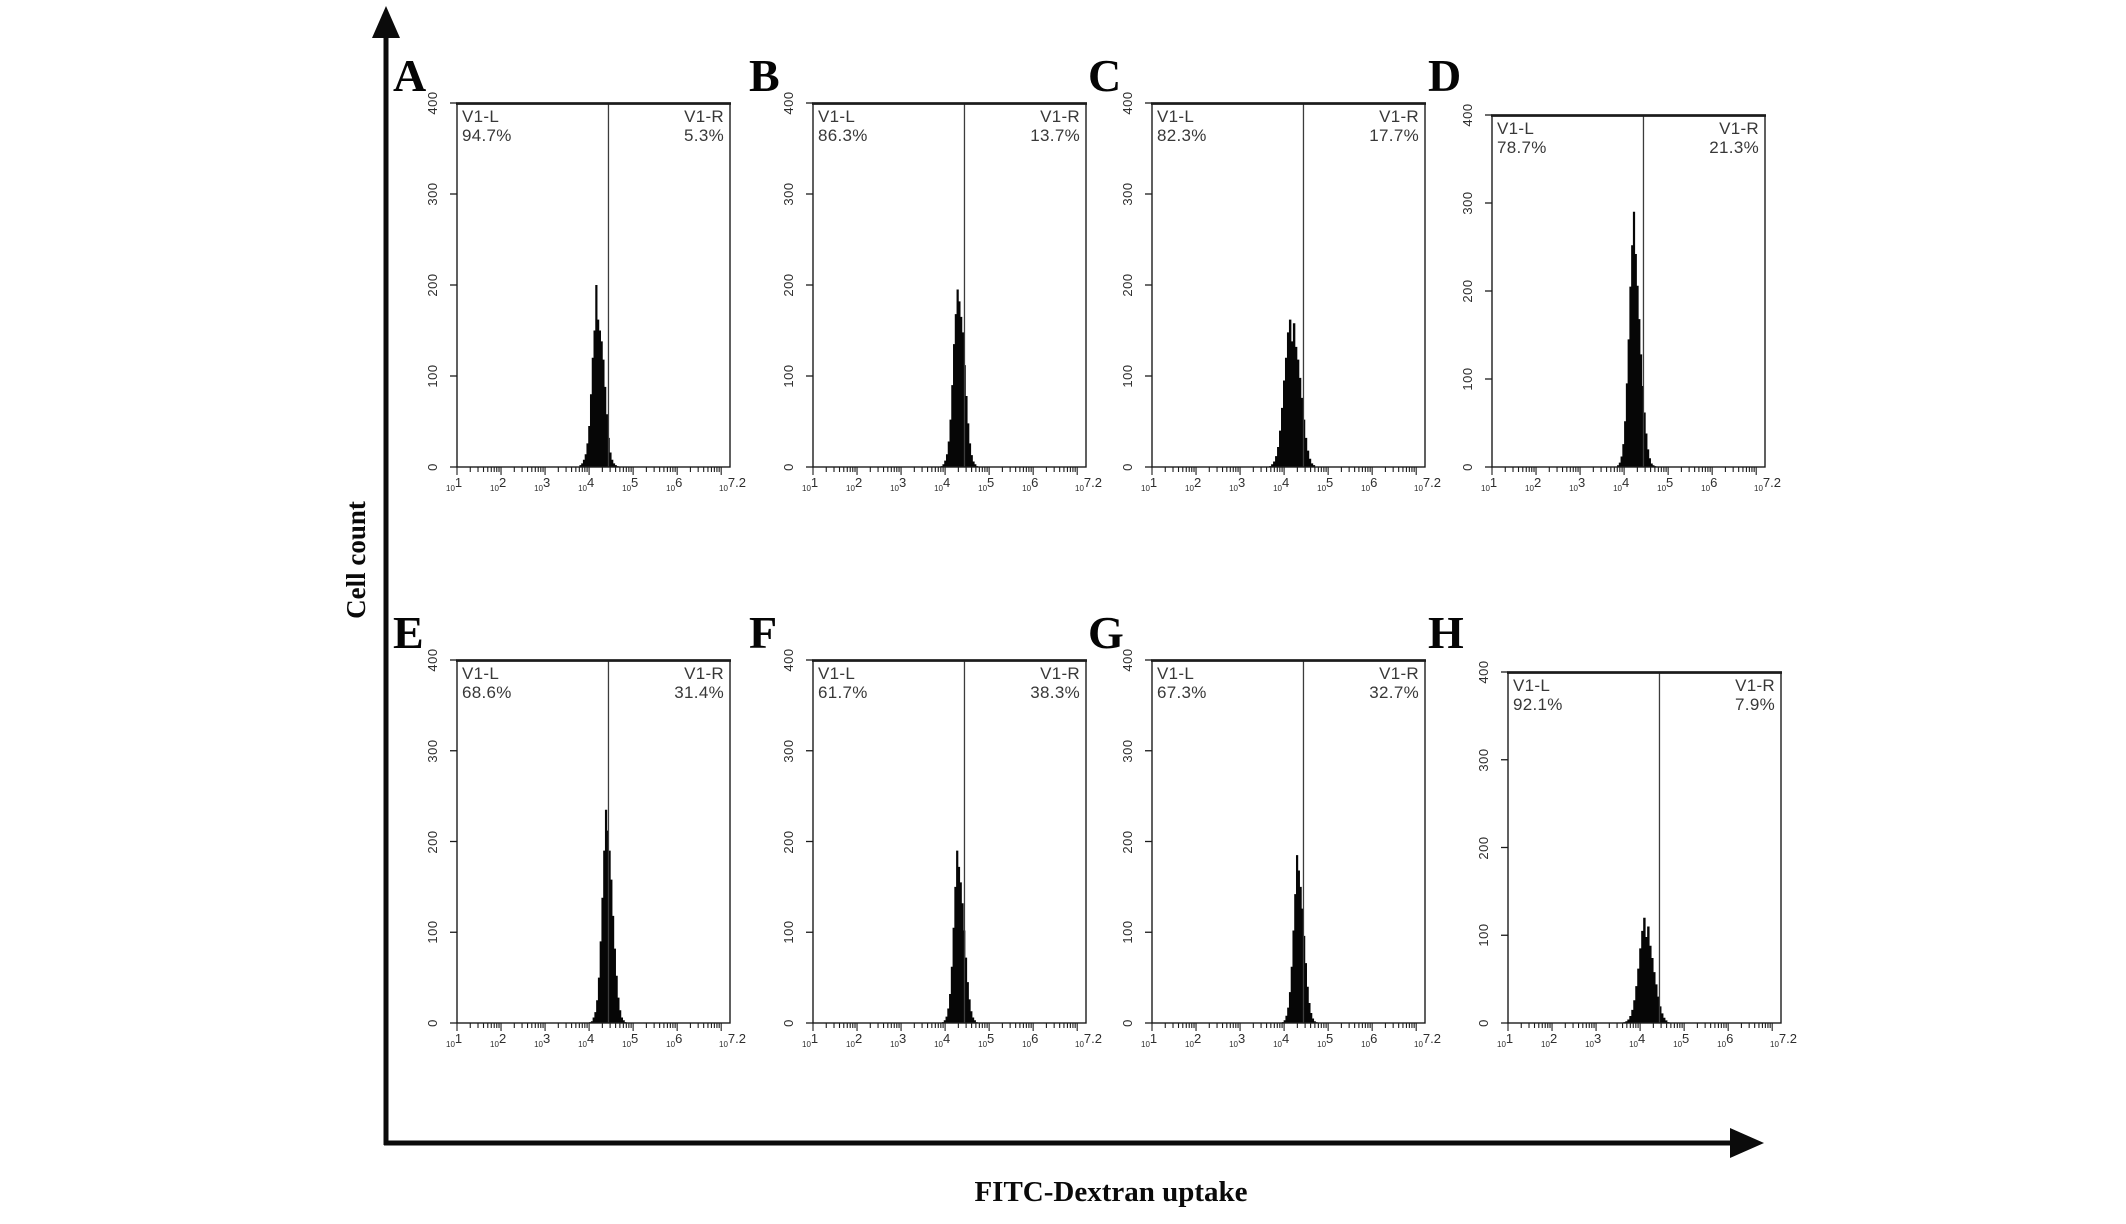 This screenshot has width=2126, height=1224. What do you see at coordinates (1394, 135) in the screenshot?
I see `gate-right-percent: 17.7%` at bounding box center [1394, 135].